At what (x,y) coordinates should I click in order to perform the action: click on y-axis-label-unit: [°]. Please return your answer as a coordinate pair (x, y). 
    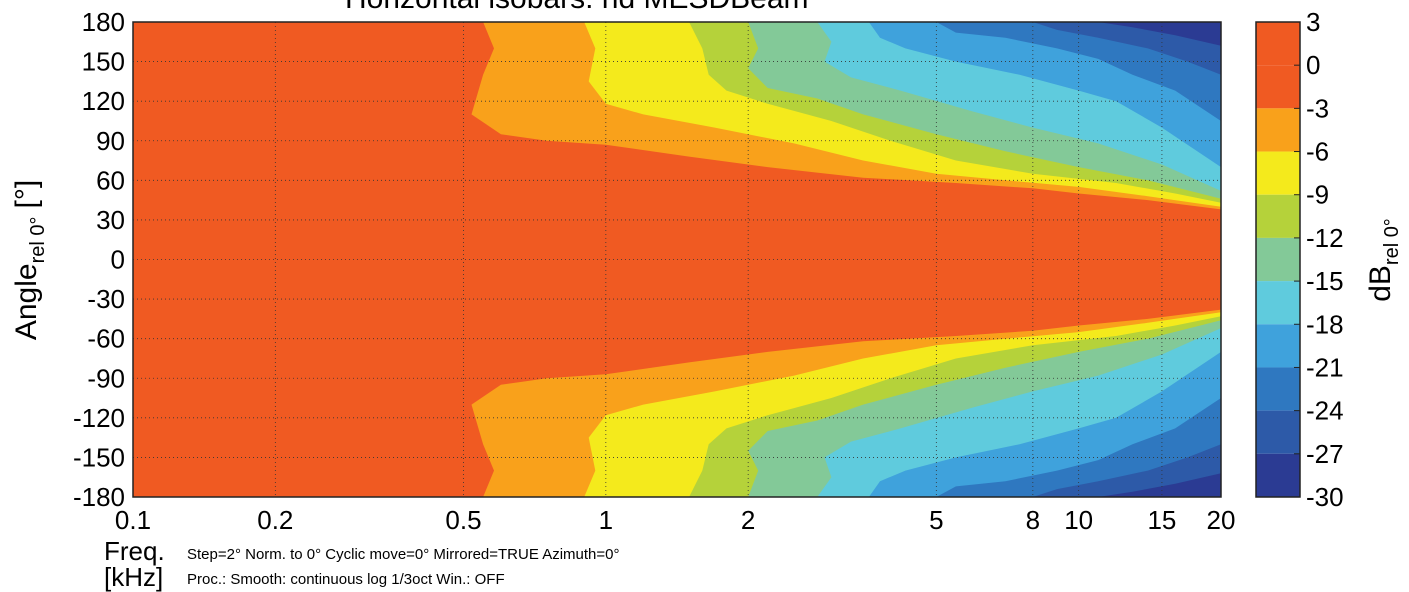
    Looking at the image, I should click on (26, 194).